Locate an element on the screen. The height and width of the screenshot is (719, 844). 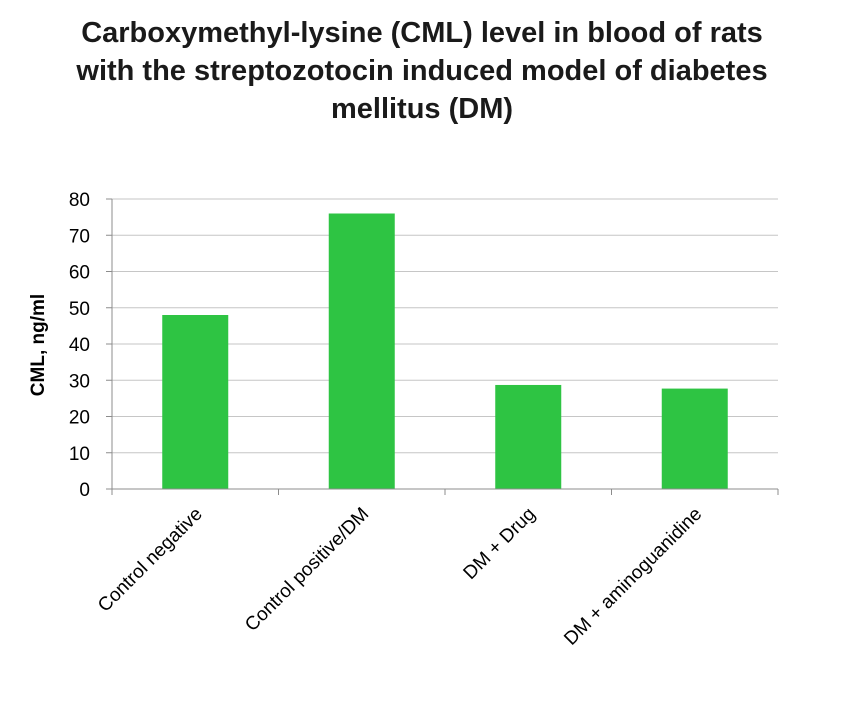
y-tick-label: 0 is located at coordinates (84, 490).